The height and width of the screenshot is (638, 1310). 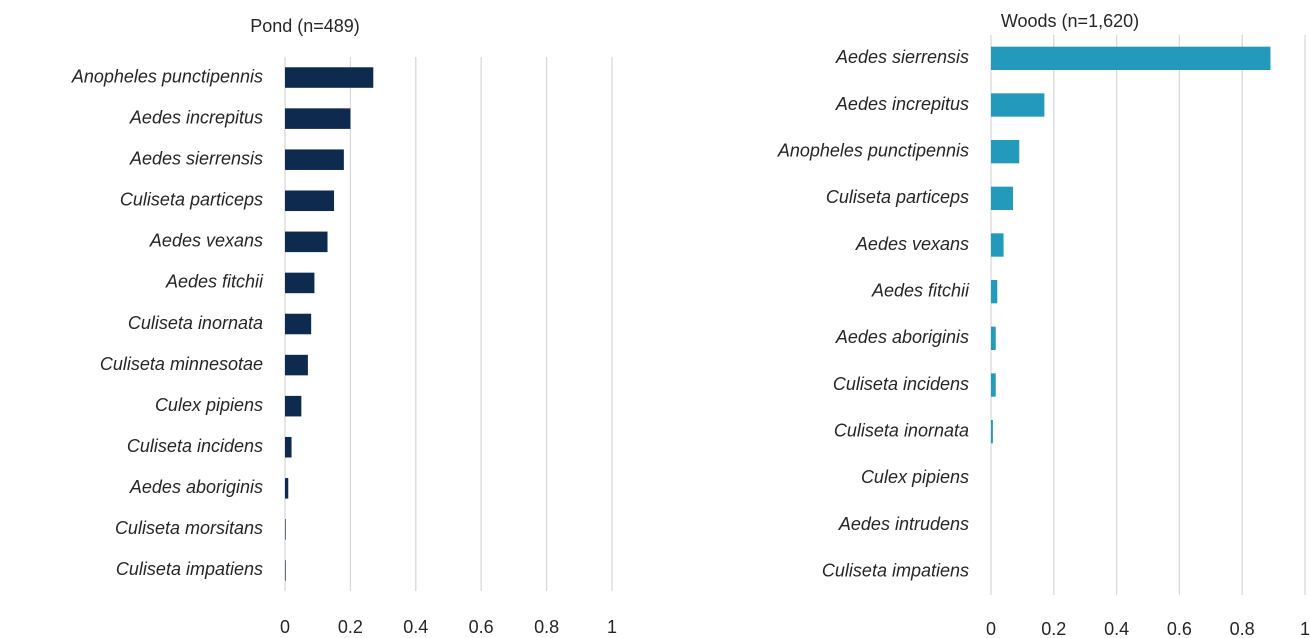 I want to click on chart-title: Woods (n=1,620), so click(x=1070, y=21).